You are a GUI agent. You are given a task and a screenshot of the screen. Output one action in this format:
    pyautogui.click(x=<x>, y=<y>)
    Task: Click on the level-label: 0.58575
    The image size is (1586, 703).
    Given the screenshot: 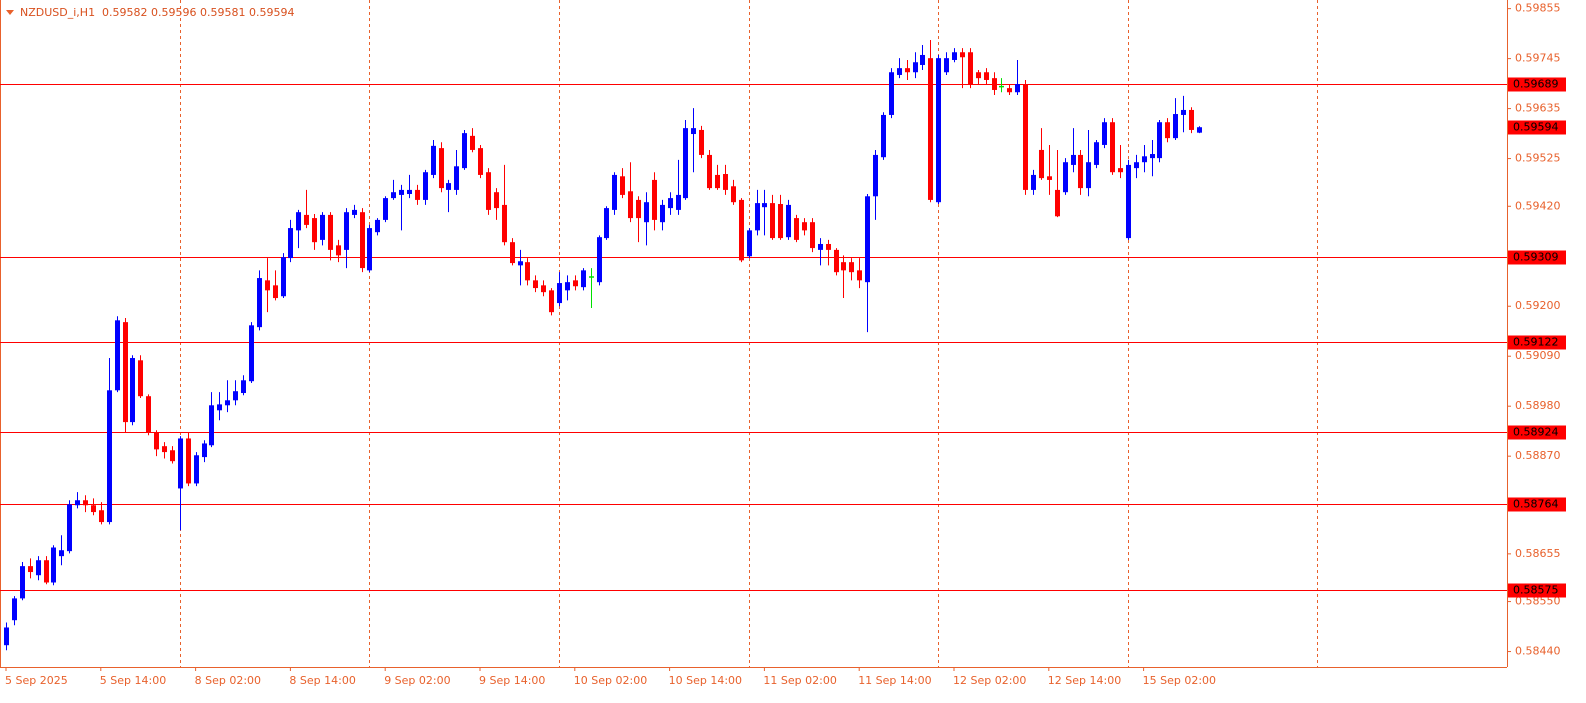 What is the action you would take?
    pyautogui.click(x=1536, y=590)
    